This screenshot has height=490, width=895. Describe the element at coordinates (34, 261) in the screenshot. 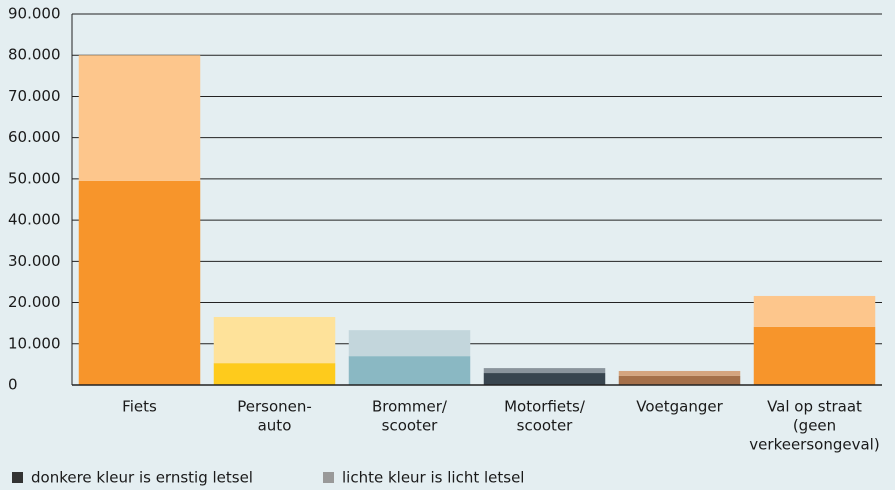

I see `y-tick-label: 30.000` at that location.